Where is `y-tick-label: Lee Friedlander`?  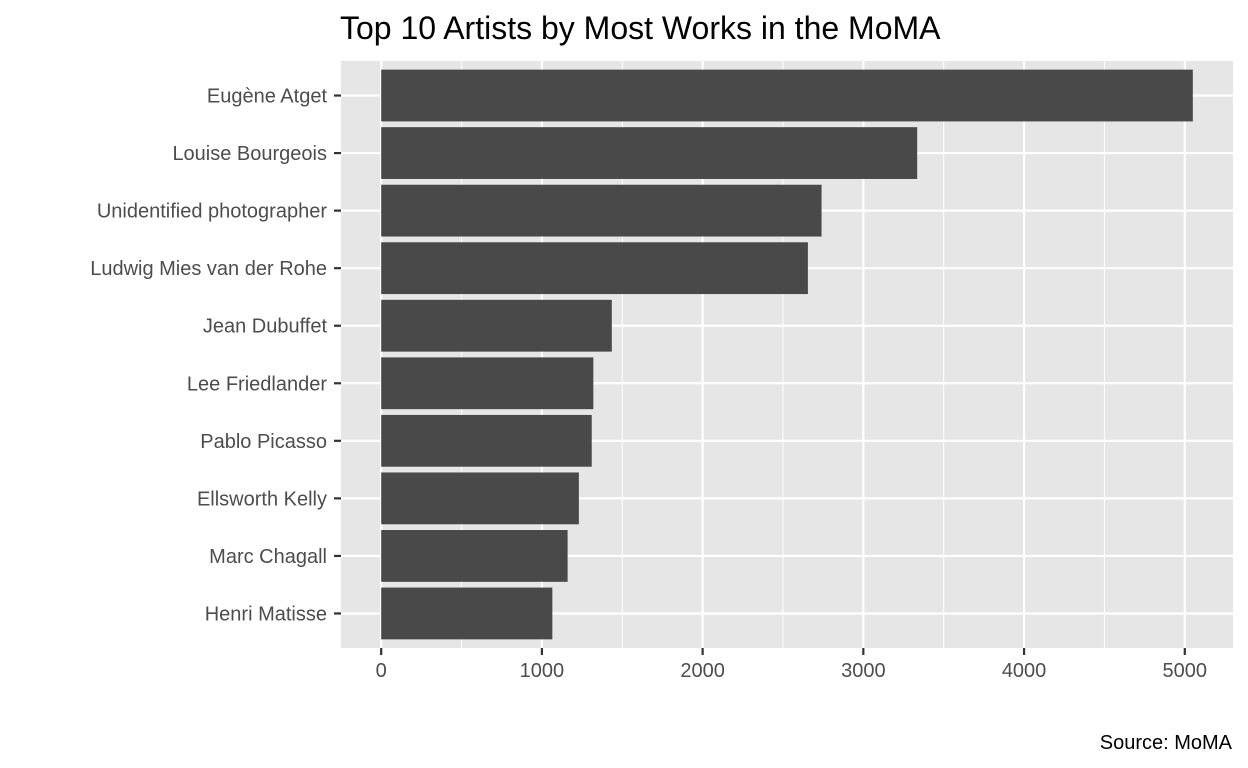 y-tick-label: Lee Friedlander is located at coordinates (257, 384).